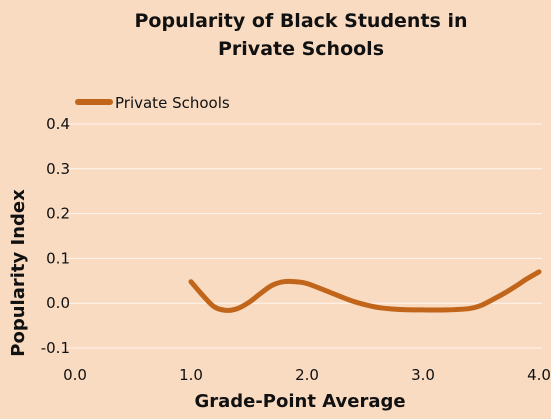 This screenshot has height=419, width=551. I want to click on x-axis-ticks: 0.0 1.0 2.0 3.0 4.0, so click(307, 375).